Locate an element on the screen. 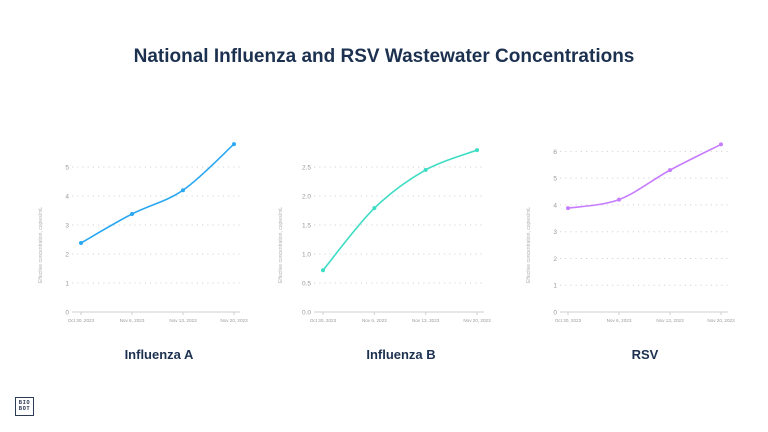 This screenshot has height=432, width=768. y-tick-label: 0.5 is located at coordinates (306, 284).